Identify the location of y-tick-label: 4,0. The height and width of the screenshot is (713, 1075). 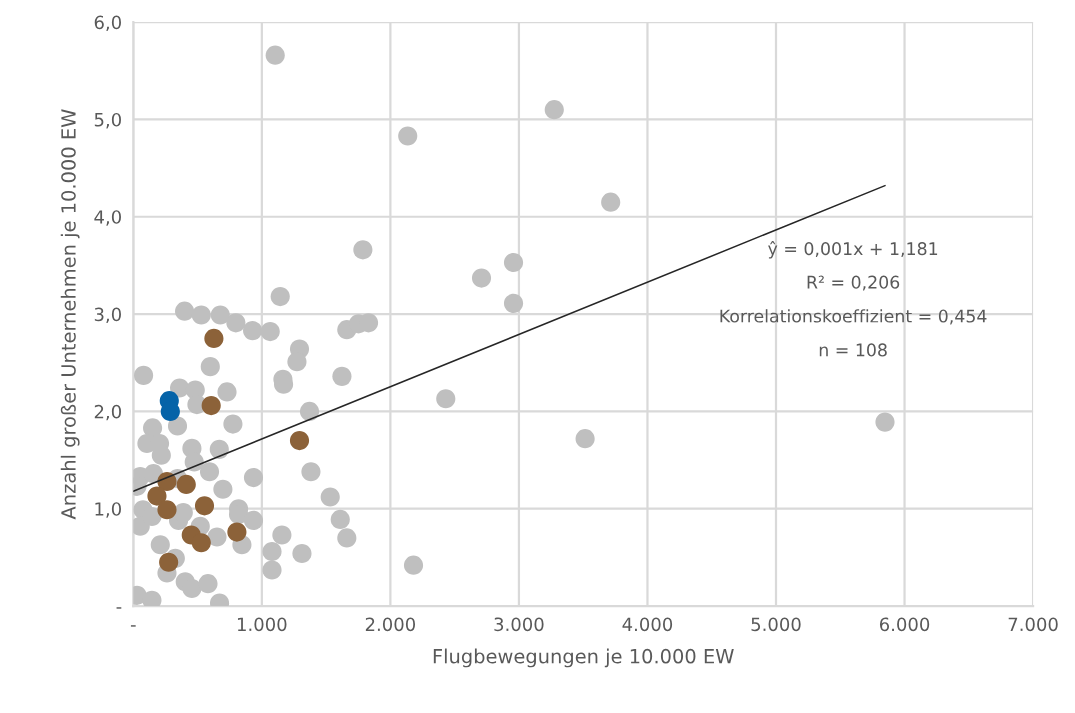
(107, 218).